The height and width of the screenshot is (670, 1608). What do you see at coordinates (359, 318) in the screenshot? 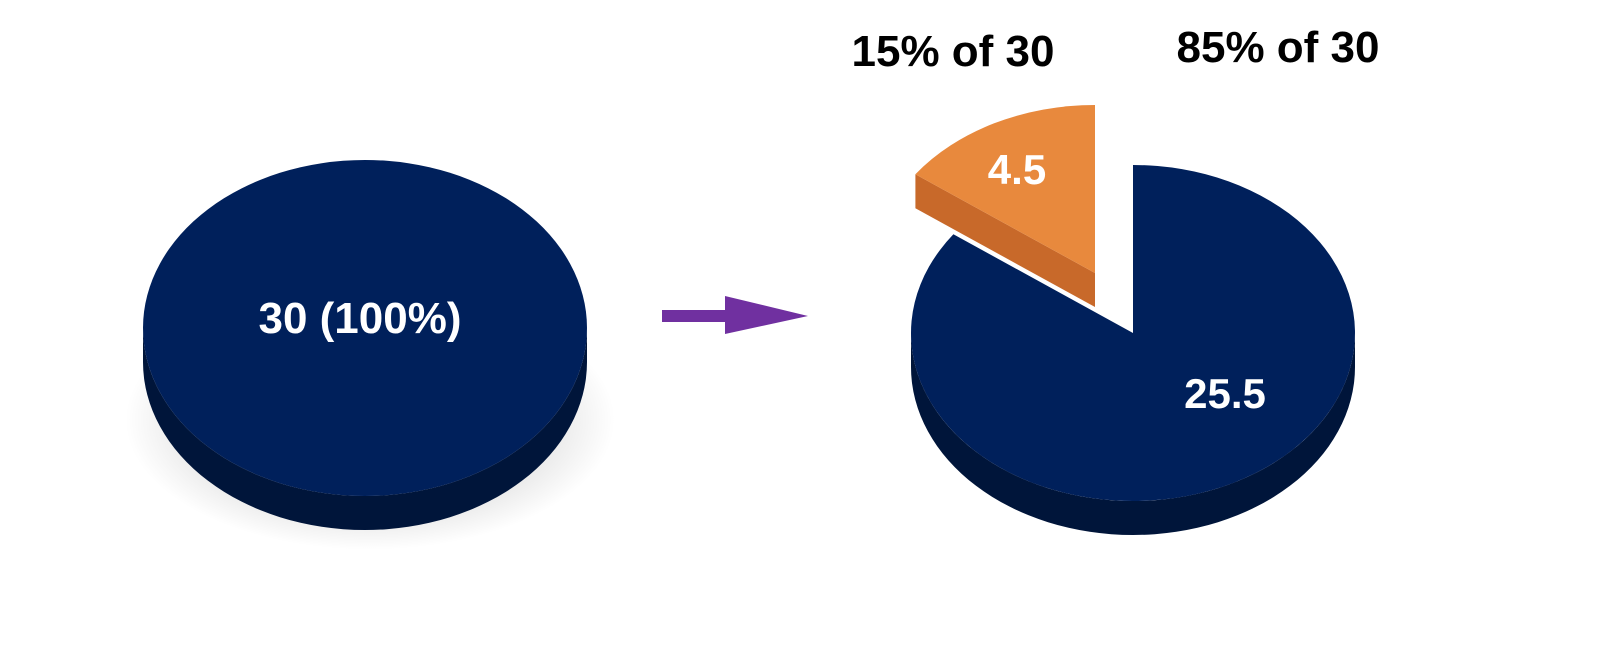
I see `whole-pie-label: 30 (100%)` at bounding box center [359, 318].